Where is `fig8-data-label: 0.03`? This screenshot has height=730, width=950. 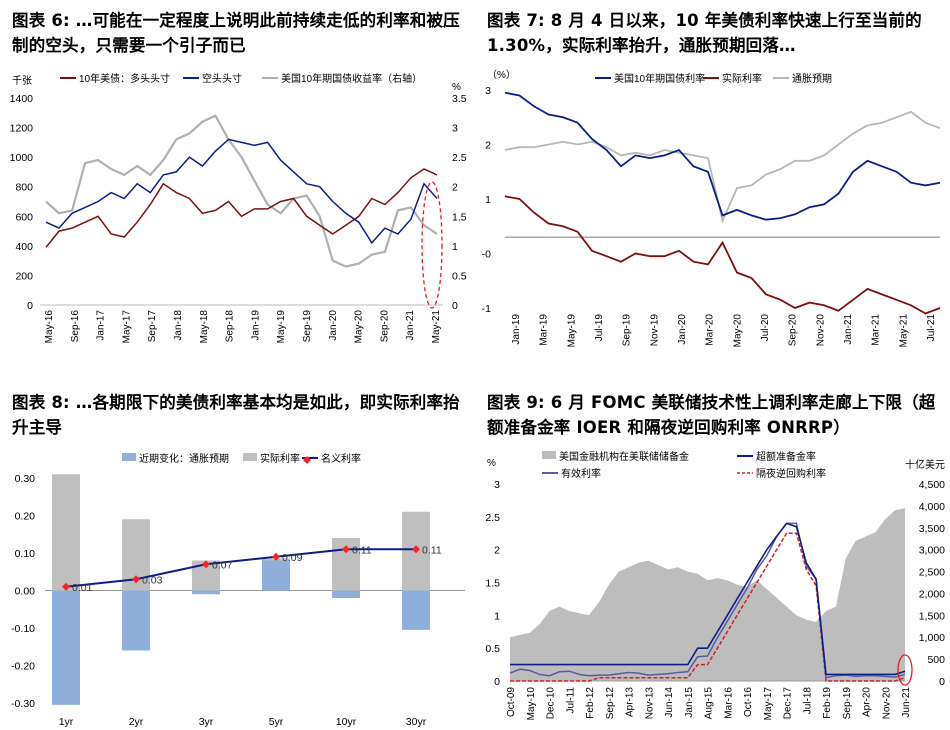 fig8-data-label: 0.03 is located at coordinates (152, 580).